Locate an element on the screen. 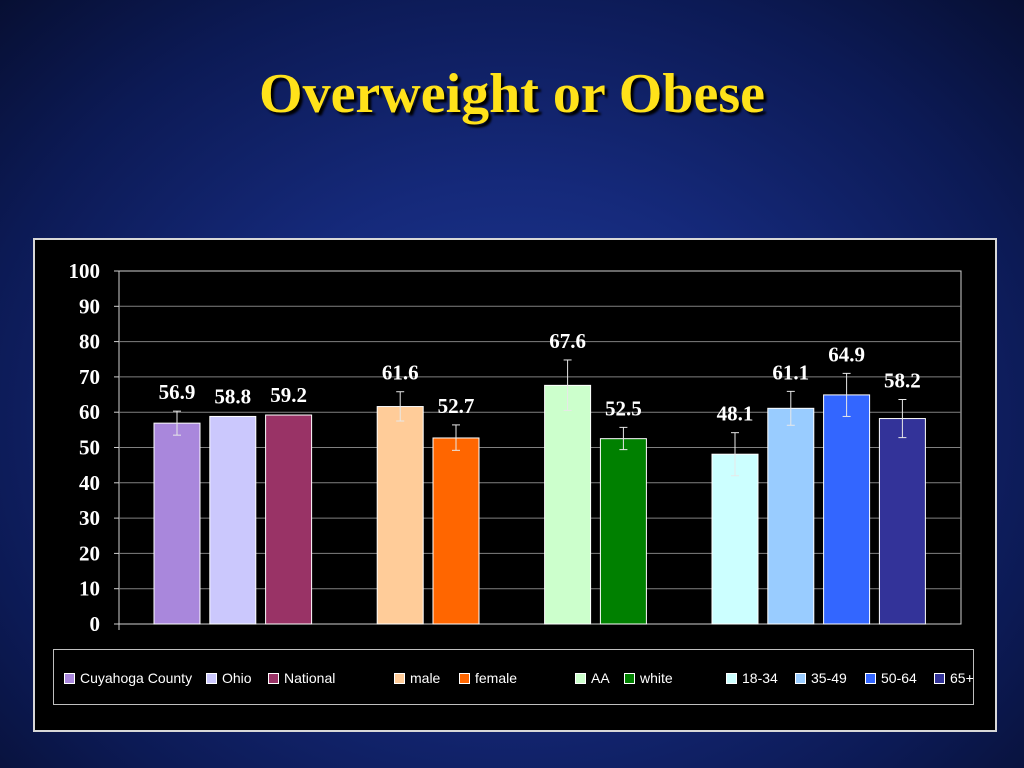 The image size is (1024, 768). data-label: 64.9 is located at coordinates (846, 354).